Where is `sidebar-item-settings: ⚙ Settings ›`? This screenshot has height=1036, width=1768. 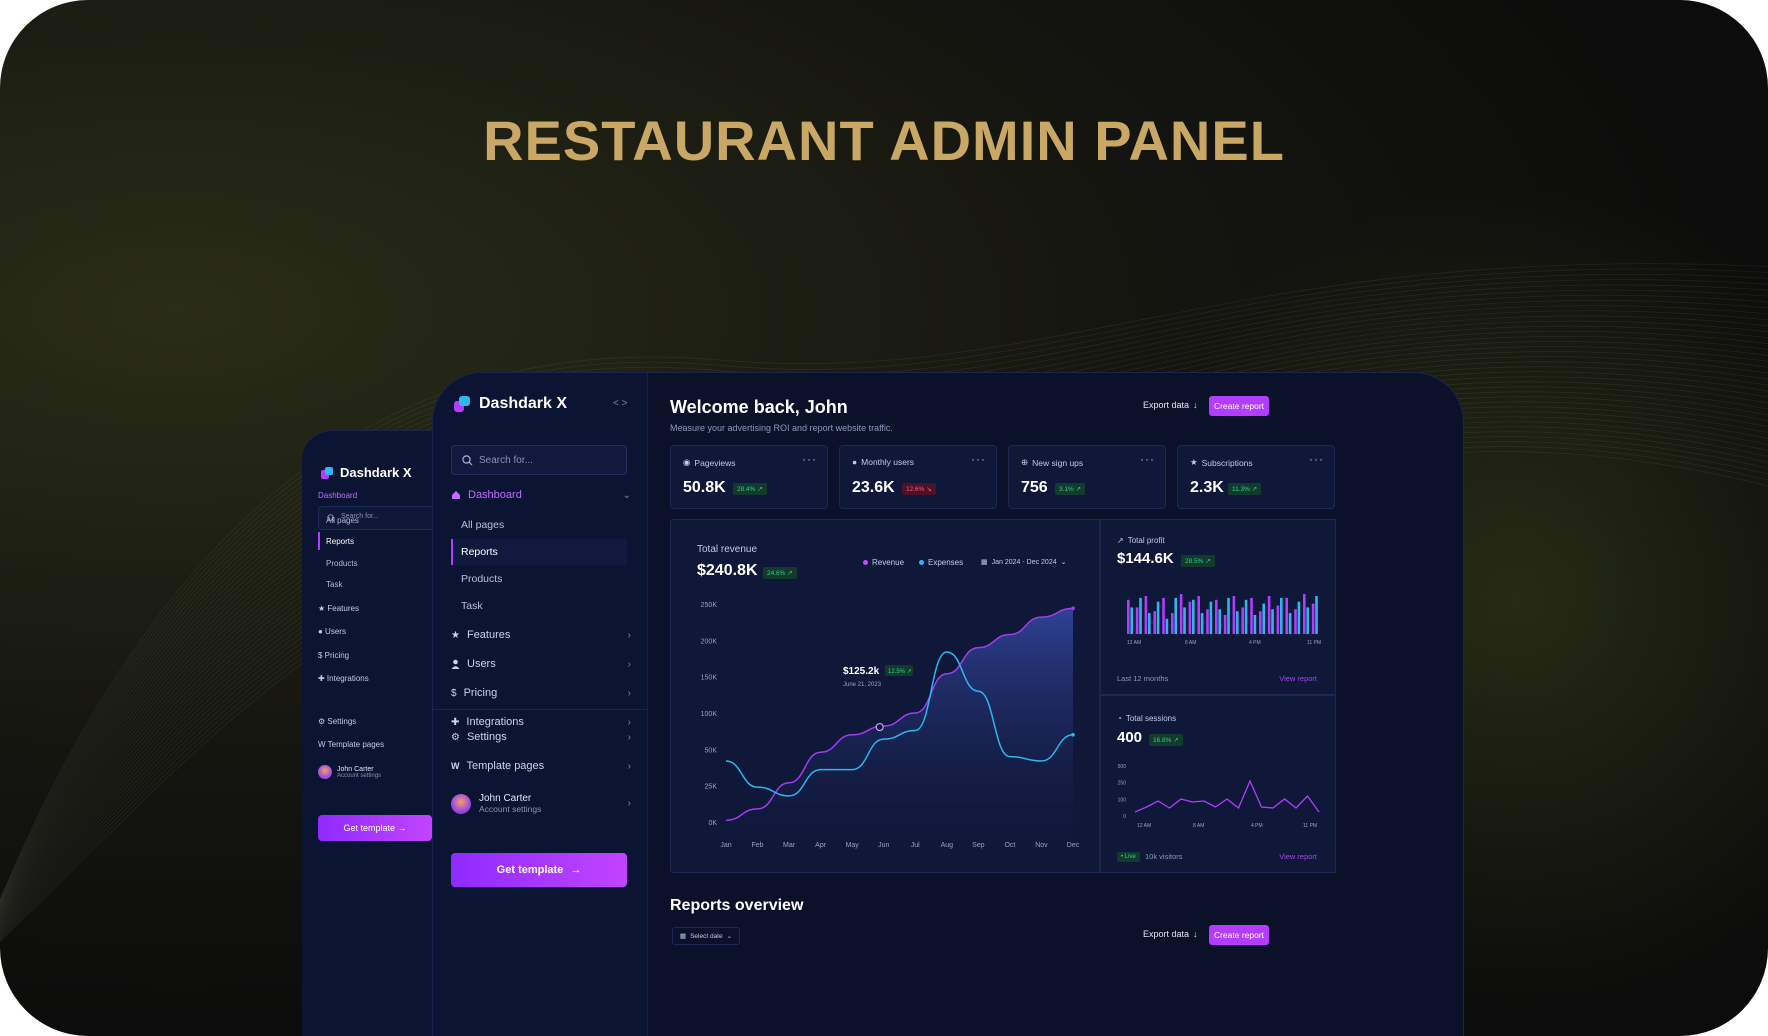
sidebar-item-settings: ⚙ Settings › is located at coordinates (541, 737).